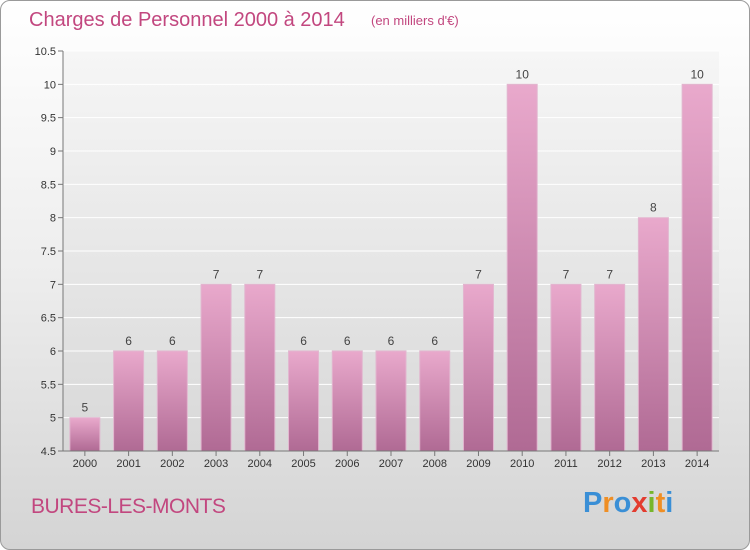 This screenshot has width=750, height=550. I want to click on x-tick-label: 2006, so click(347, 464).